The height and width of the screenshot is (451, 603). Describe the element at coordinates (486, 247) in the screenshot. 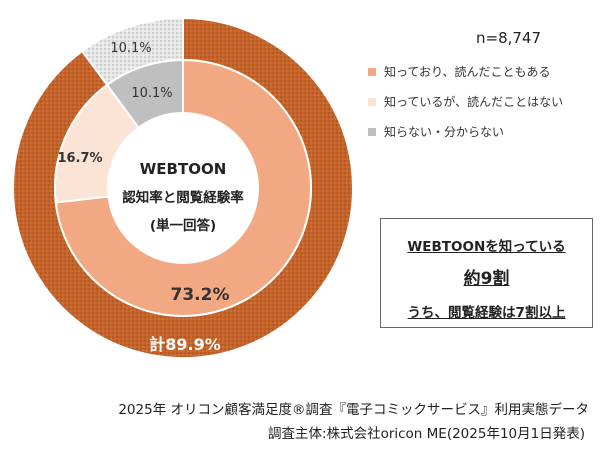

I see `callout-line-1: WEBTOONを知っている` at that location.